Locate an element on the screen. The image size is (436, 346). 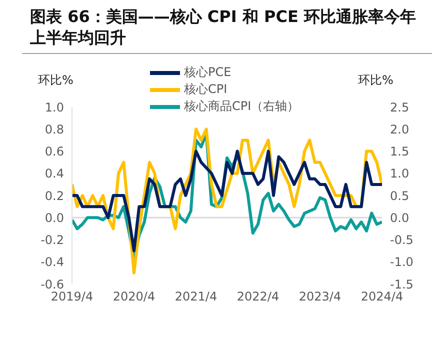
y-tick-label: 1.0 is located at coordinates (54, 107).